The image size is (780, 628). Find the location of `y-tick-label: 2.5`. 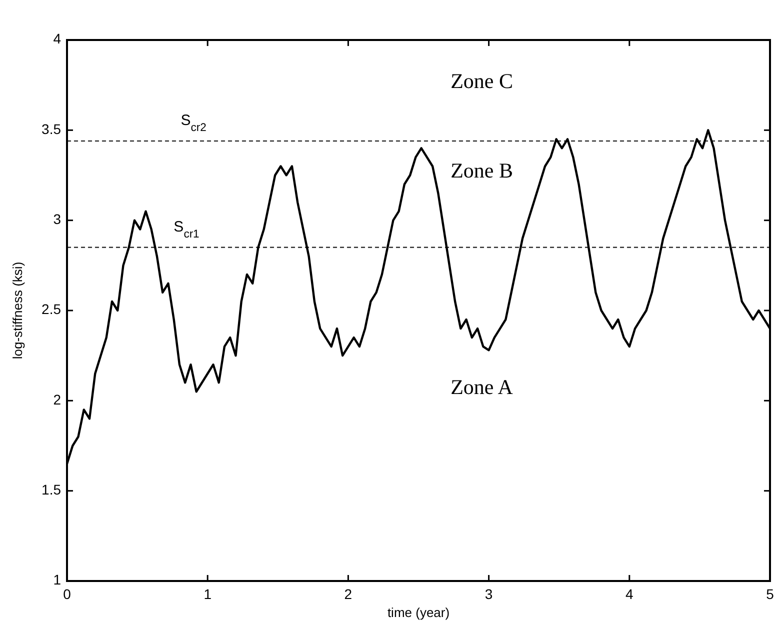

y-tick-label: 2.5 is located at coordinates (52, 309).